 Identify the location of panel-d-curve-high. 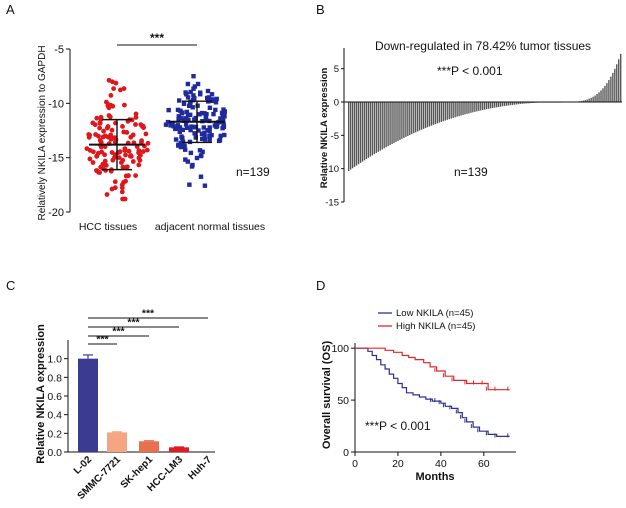
(432, 369).